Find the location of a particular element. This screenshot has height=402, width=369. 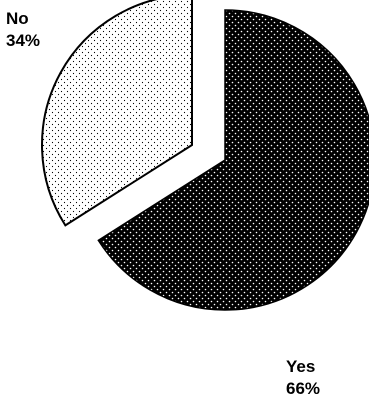

slice-label-yes-percent: 66% is located at coordinates (303, 388).